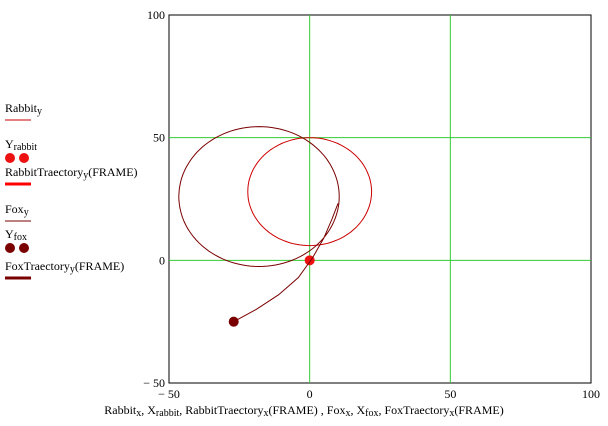 This screenshot has height=426, width=608. Describe the element at coordinates (154, 383) in the screenshot. I see `y-tick-label: − 50` at that location.